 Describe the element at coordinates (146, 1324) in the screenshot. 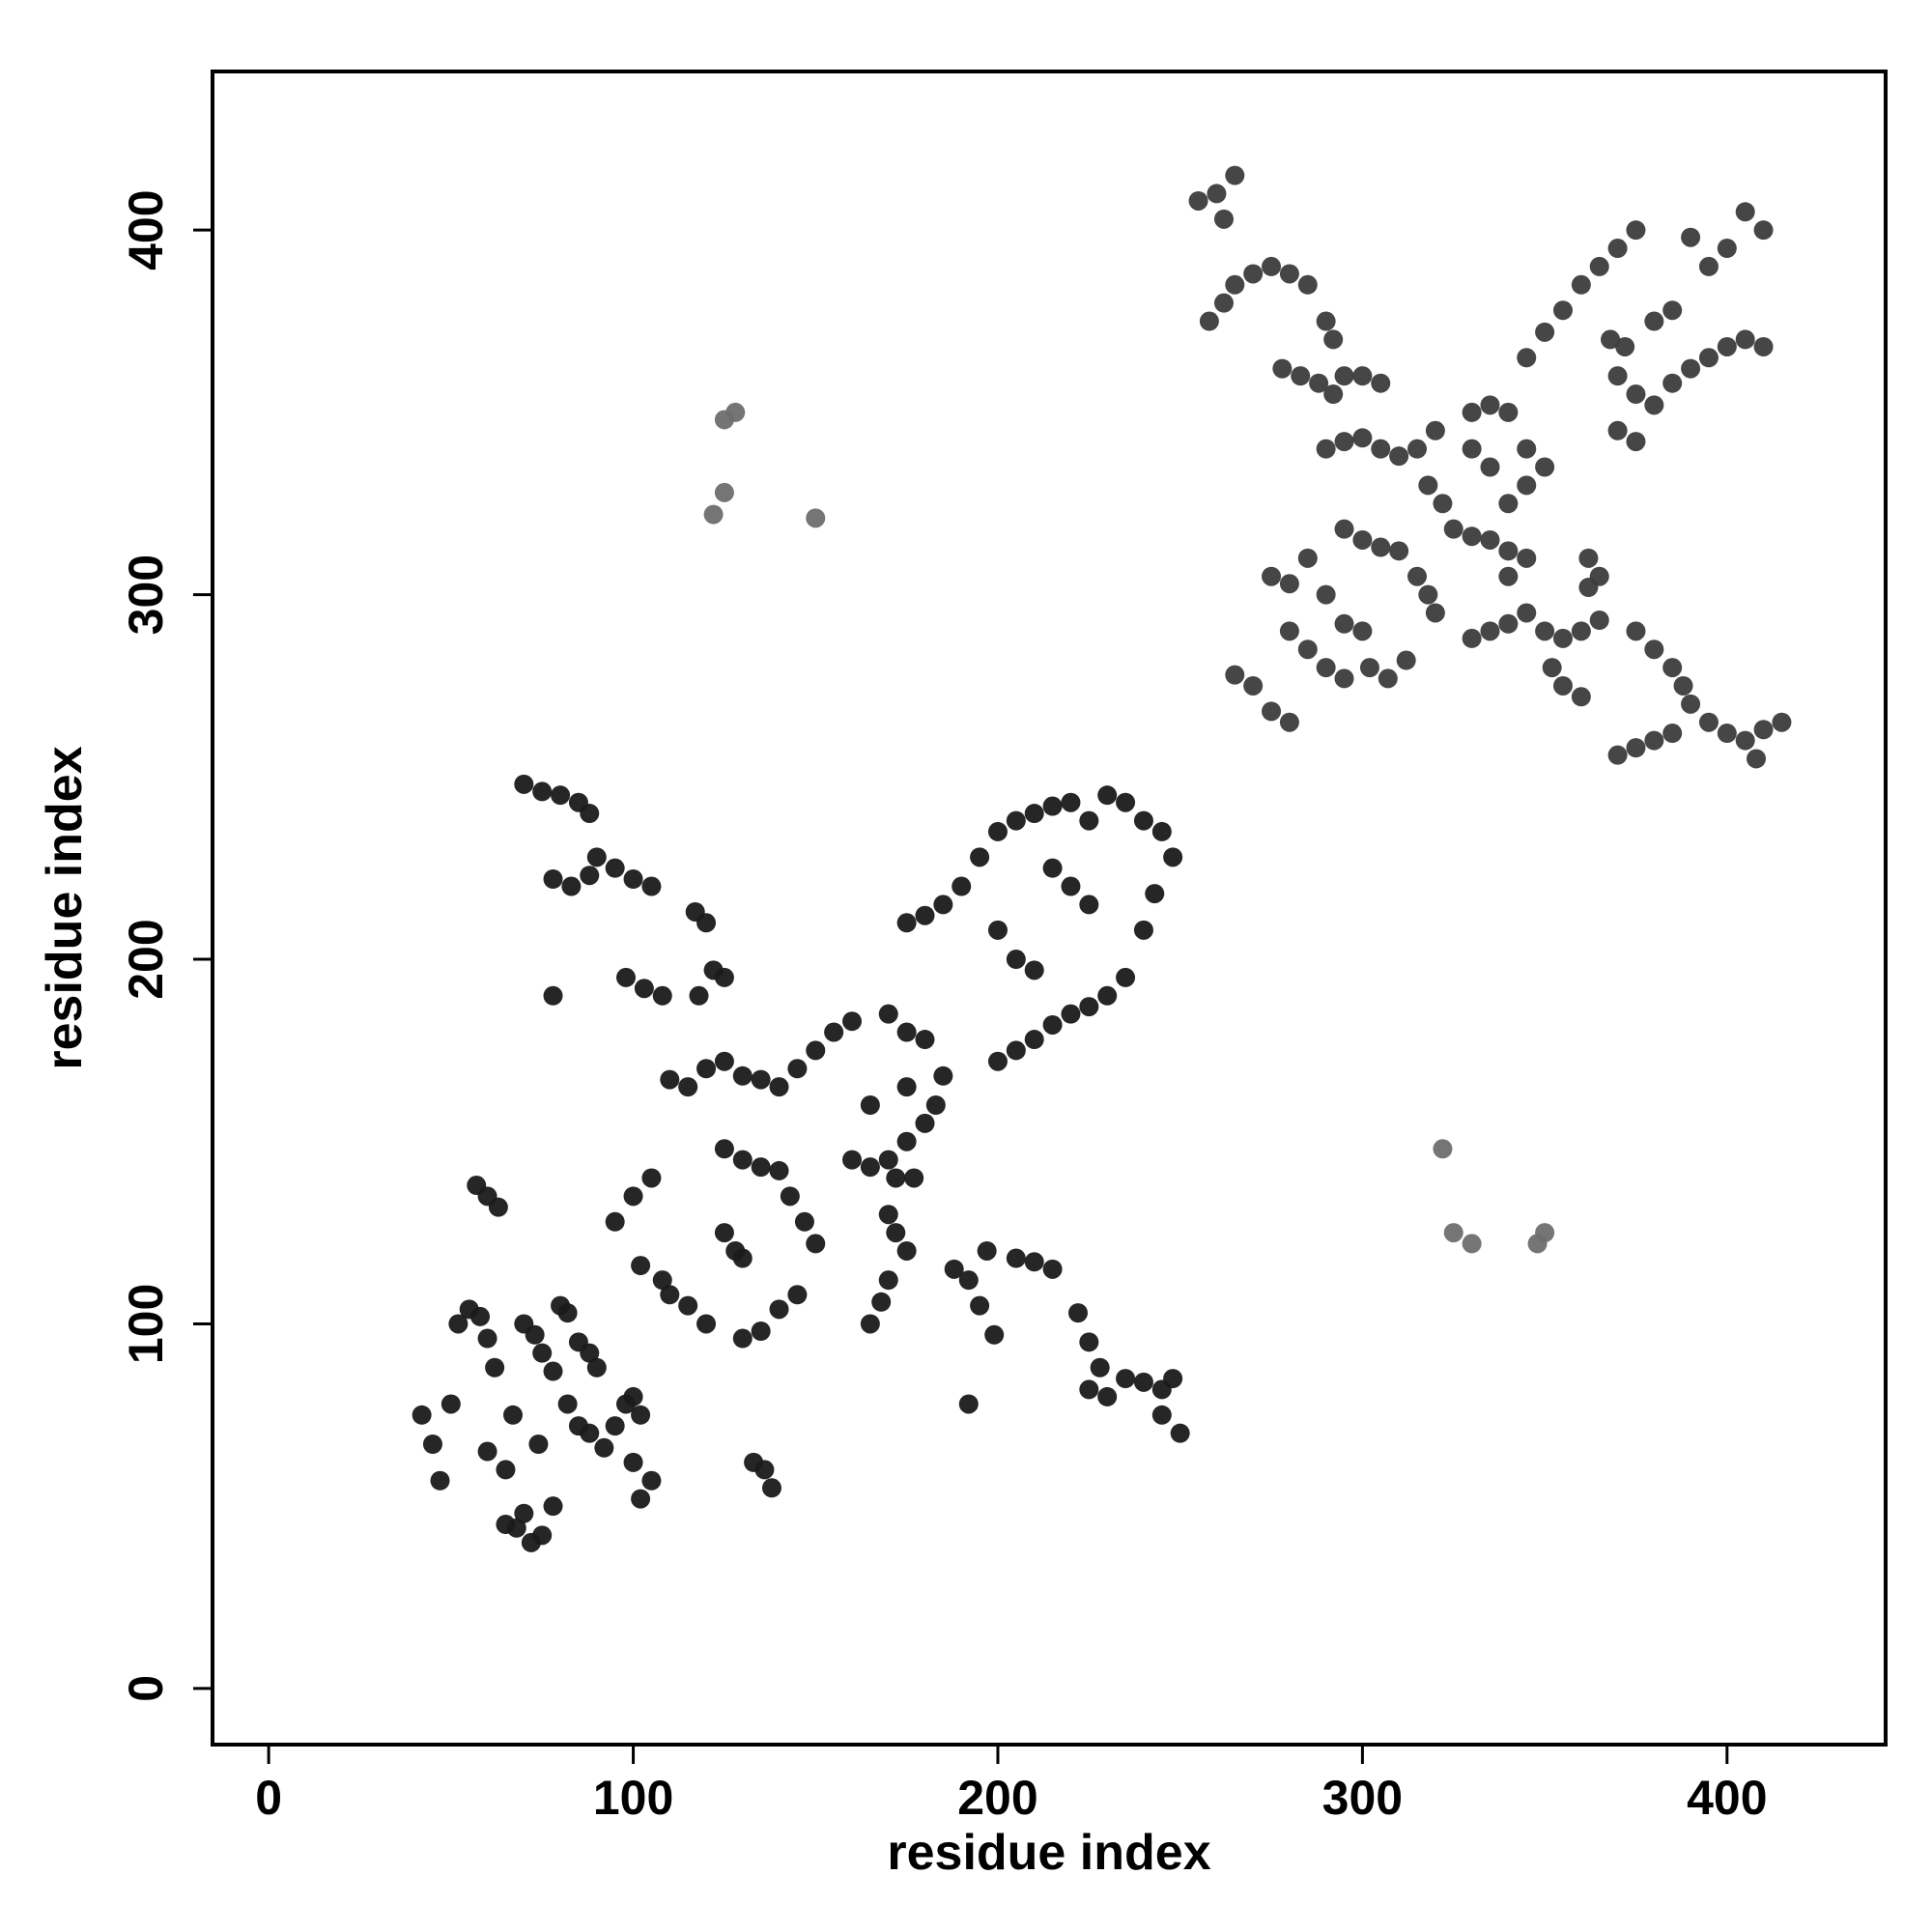

I see `y-tick-label: 100` at that location.